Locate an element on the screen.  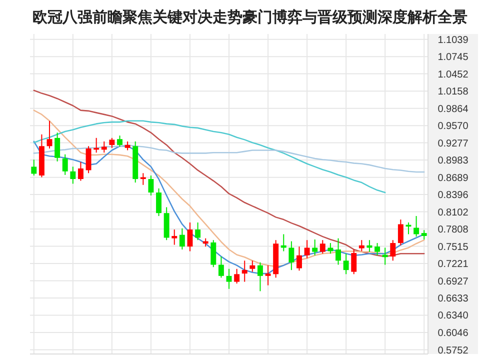
line-series is located at coordinates (209, 157).